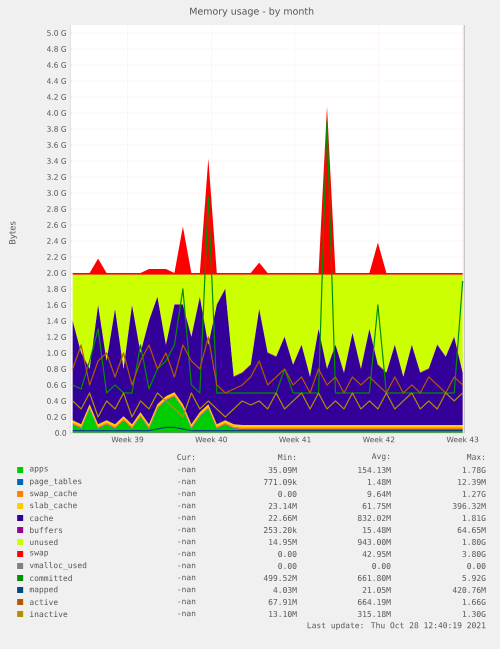 This screenshot has width=500, height=649. Describe the element at coordinates (252, 12) in the screenshot. I see `chart-title: Memory usage - by month` at that location.